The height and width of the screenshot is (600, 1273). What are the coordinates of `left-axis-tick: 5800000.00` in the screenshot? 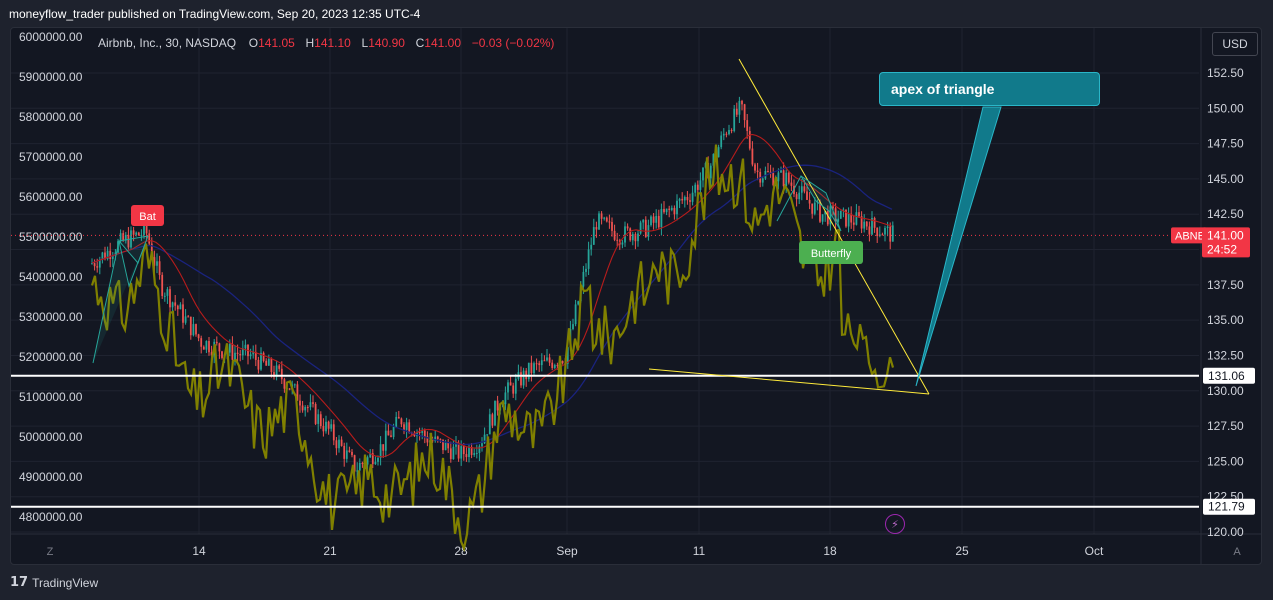 It's located at (51, 117).